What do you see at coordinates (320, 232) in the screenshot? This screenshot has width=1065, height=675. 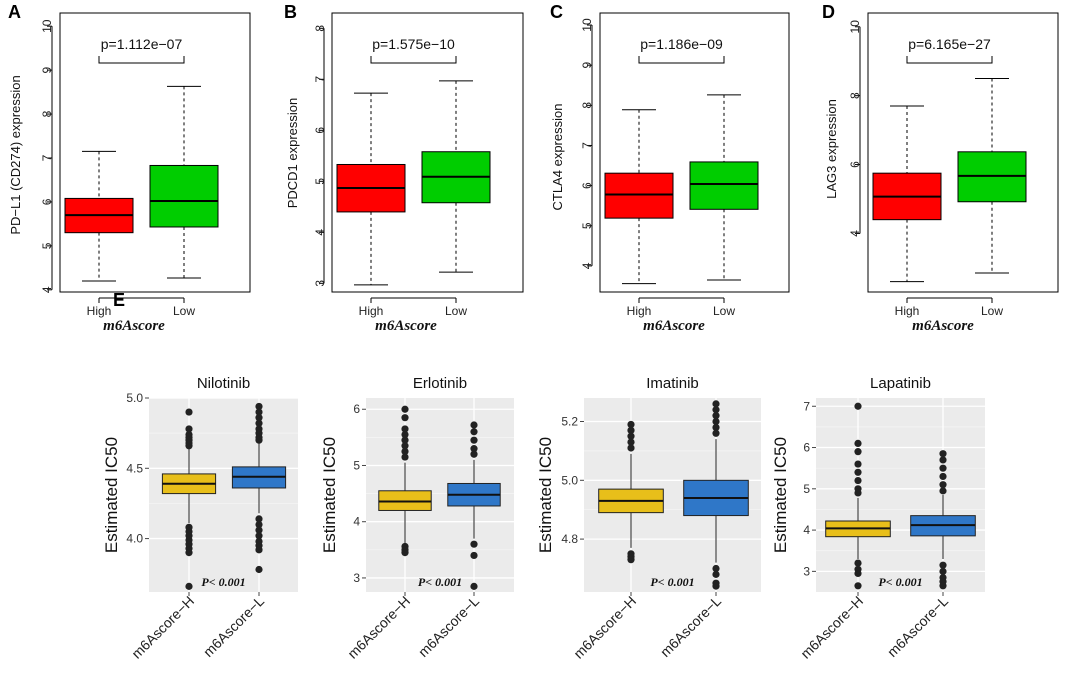 I see `y-tick-label: 4` at bounding box center [320, 232].